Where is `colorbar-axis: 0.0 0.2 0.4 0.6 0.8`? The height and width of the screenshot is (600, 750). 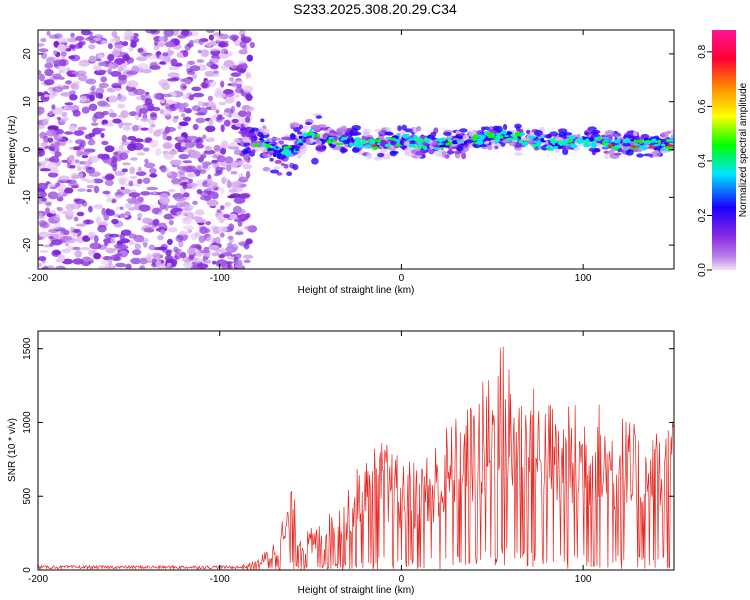 colorbar-axis: 0.0 0.2 0.4 0.6 0.8 is located at coordinates (704, 160).